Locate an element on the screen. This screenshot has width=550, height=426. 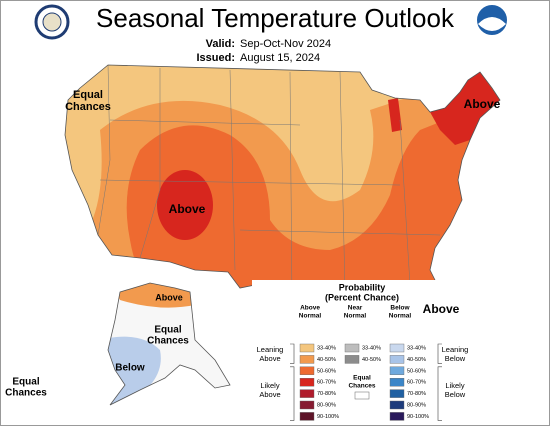
issued: August 15, 2024 is located at coordinates (280, 58).